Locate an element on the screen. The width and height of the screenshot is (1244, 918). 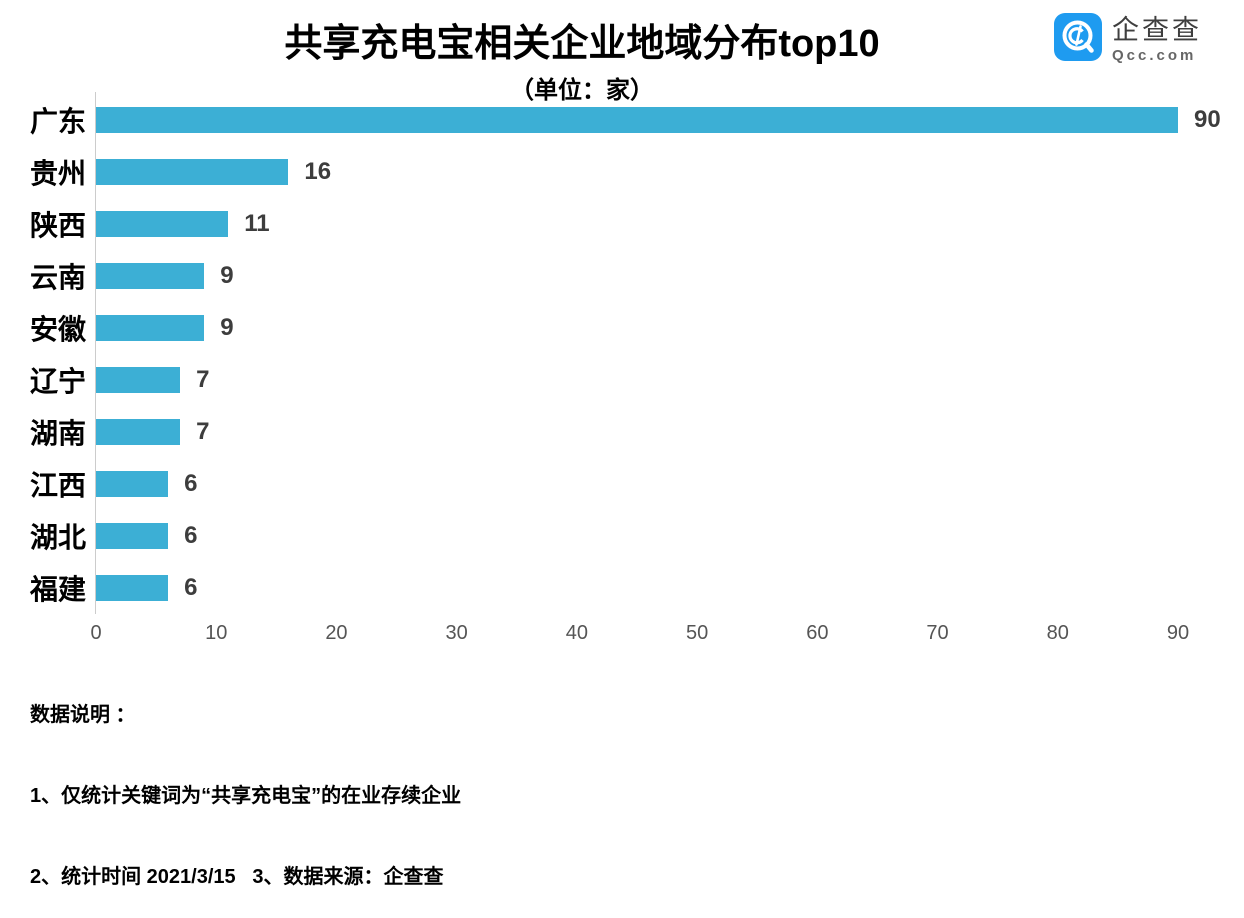
x-tick-label: 70 is located at coordinates (937, 633).